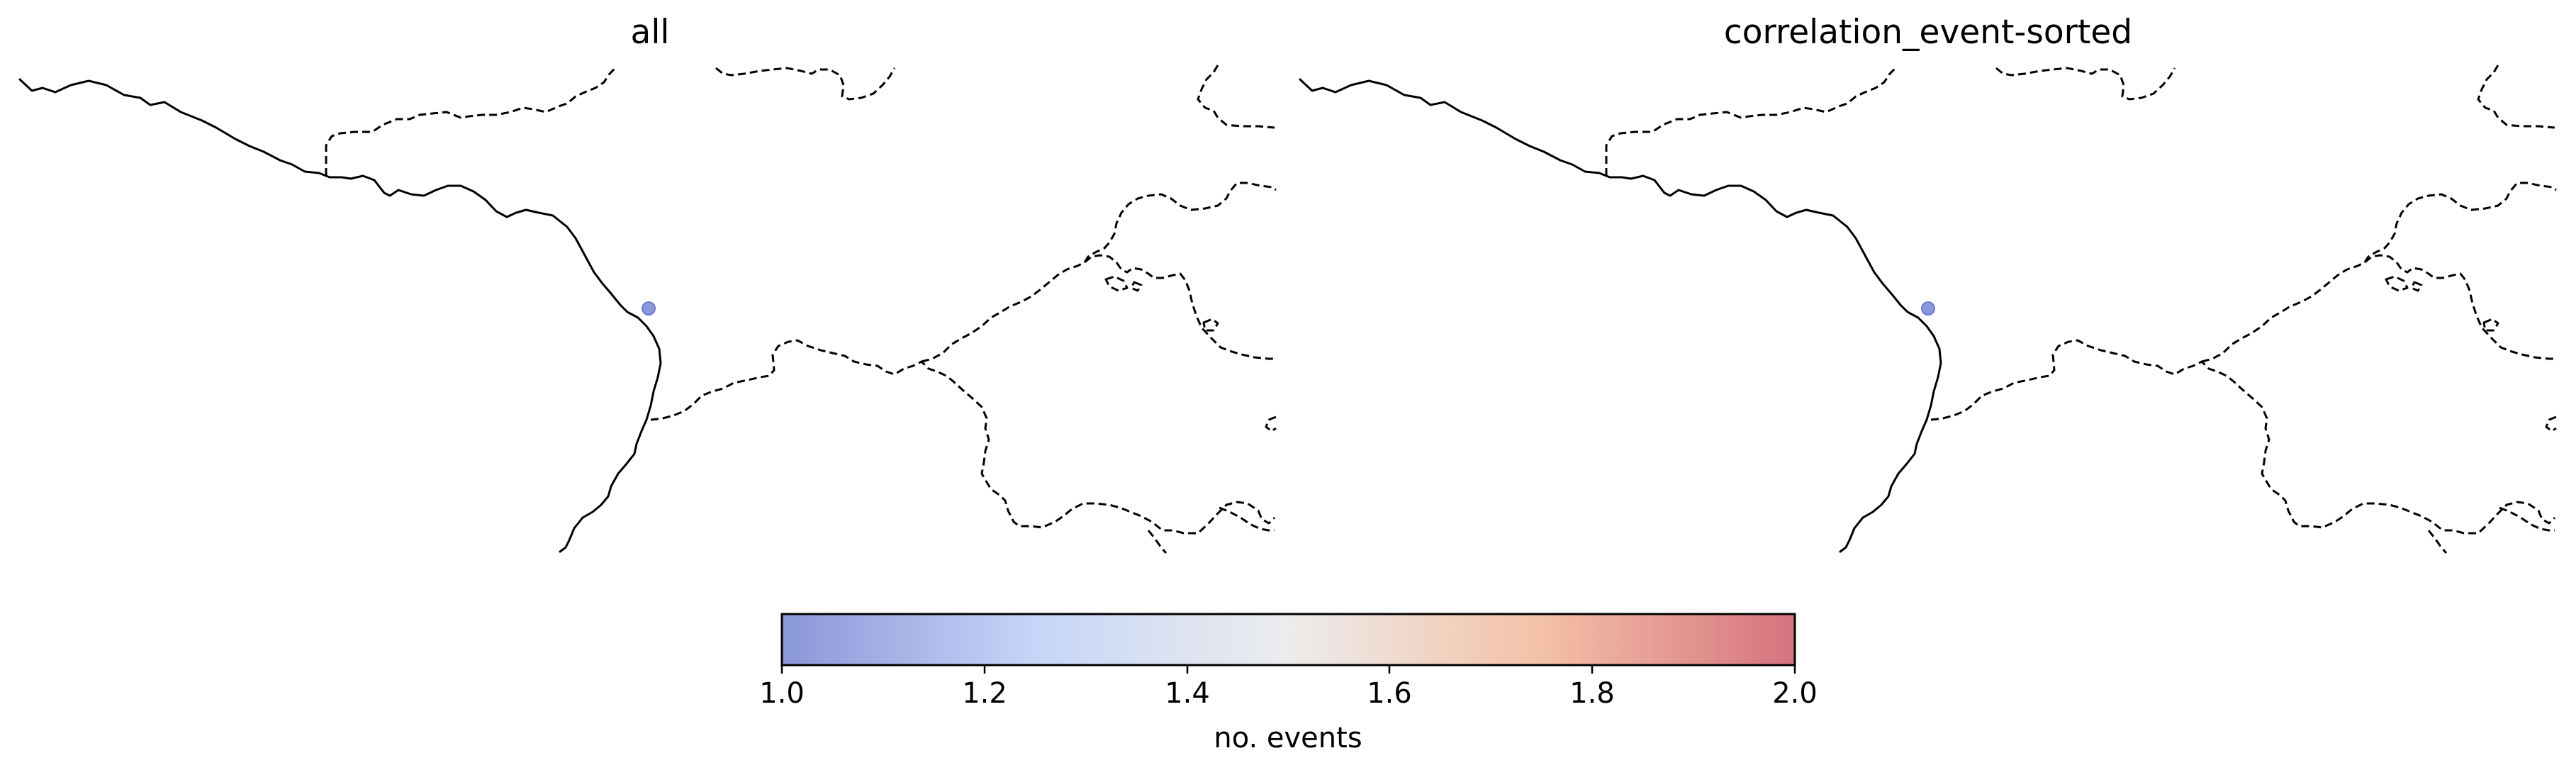 This screenshot has height=775, width=2576. What do you see at coordinates (1288, 669) in the screenshot?
I see `colorbar-ticks` at bounding box center [1288, 669].